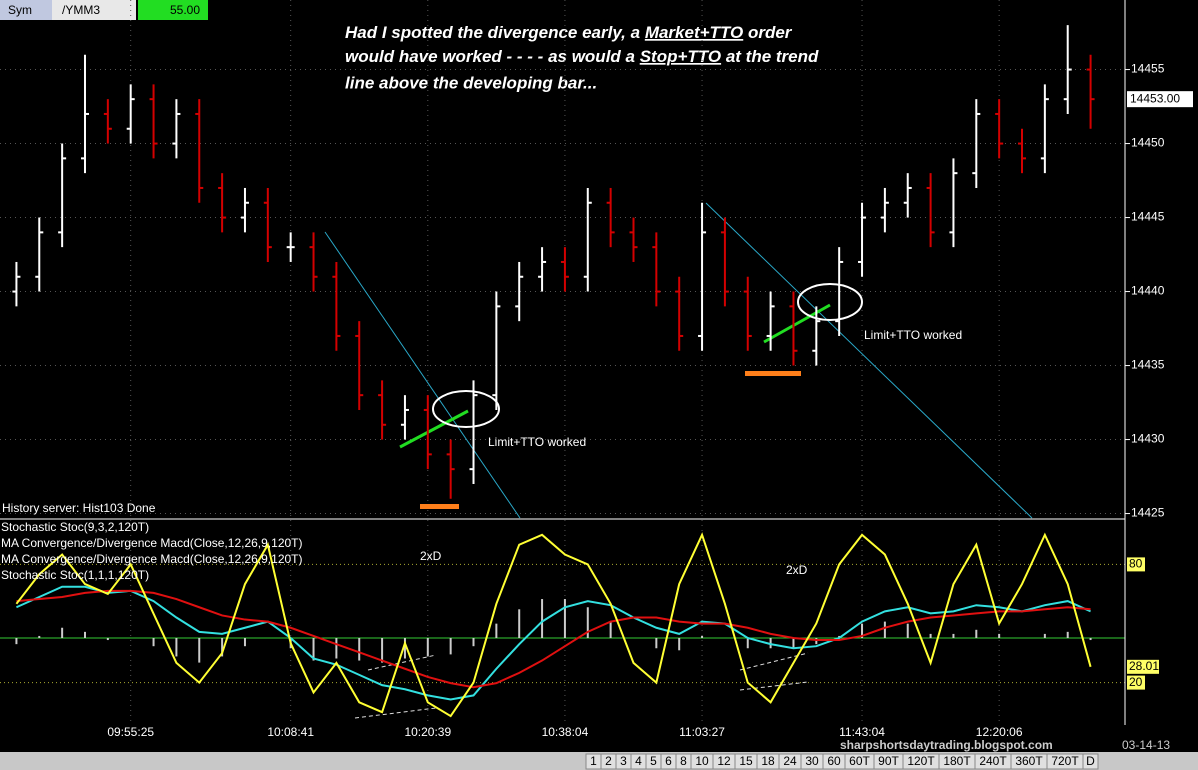 Image resolution: width=1198 pixels, height=770 pixels. Describe the element at coordinates (638, 761) in the screenshot. I see `tab-label: 4` at that location.